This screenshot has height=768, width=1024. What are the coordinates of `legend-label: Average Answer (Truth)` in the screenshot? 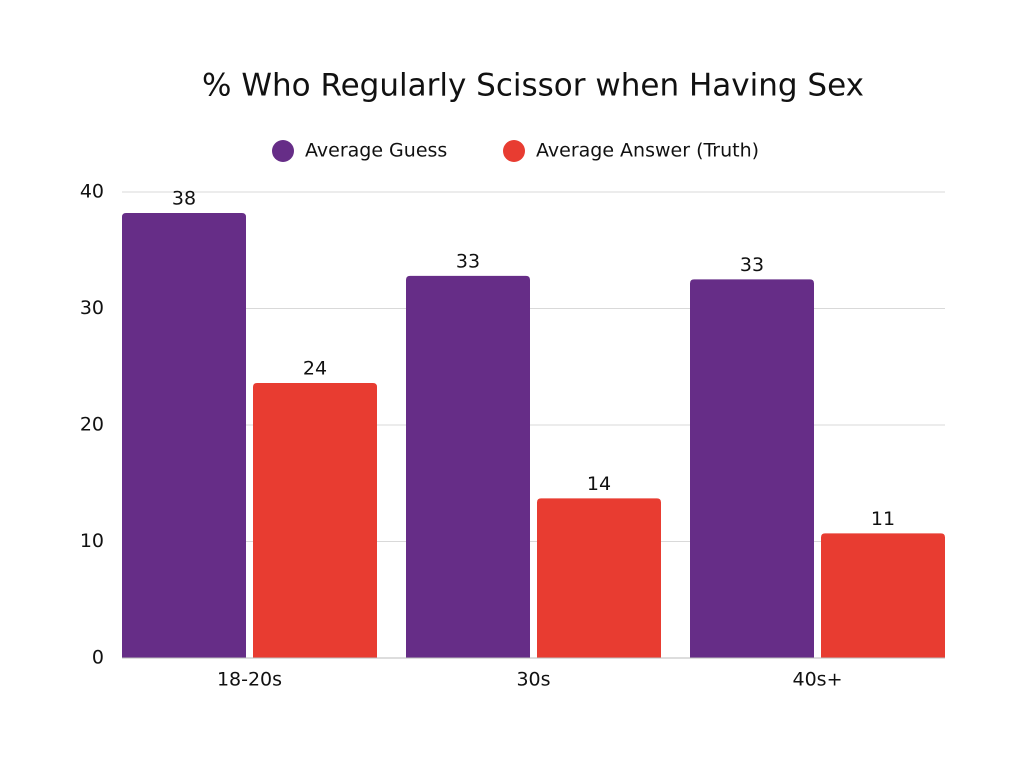 It's located at (647, 151).